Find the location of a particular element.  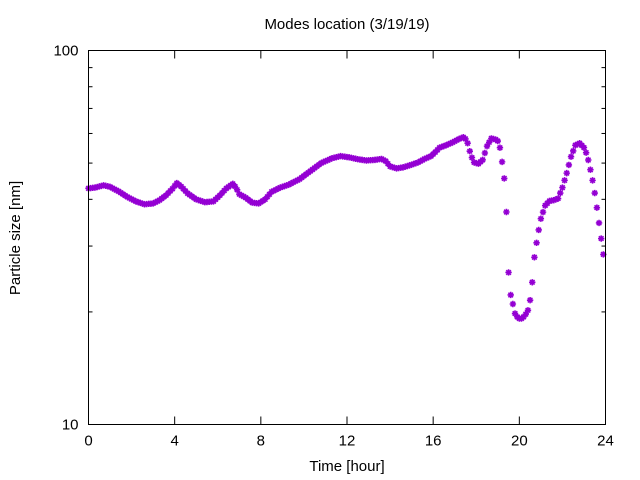

x-tick-label: 24 is located at coordinates (605, 441).